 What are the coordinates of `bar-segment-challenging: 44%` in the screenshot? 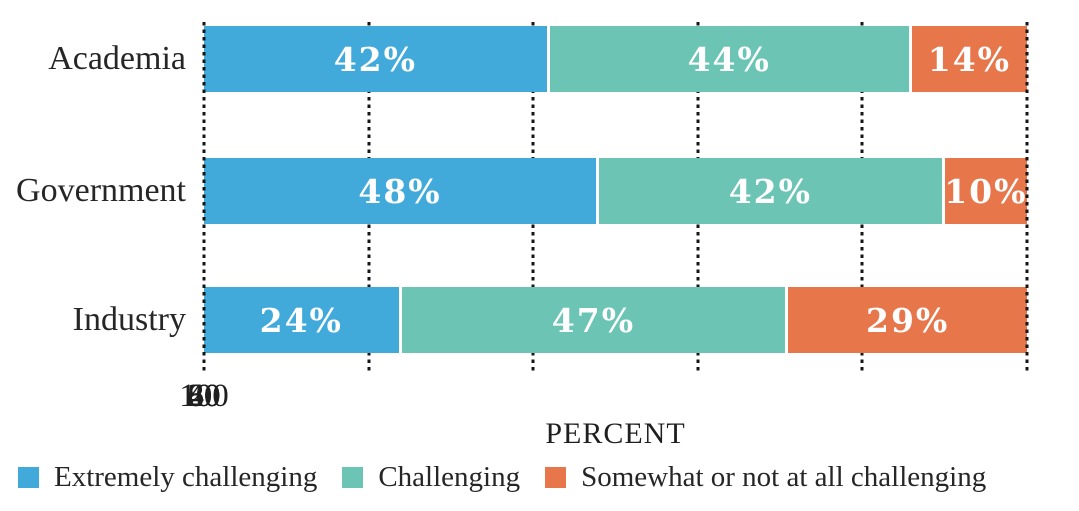 It's located at (730, 59).